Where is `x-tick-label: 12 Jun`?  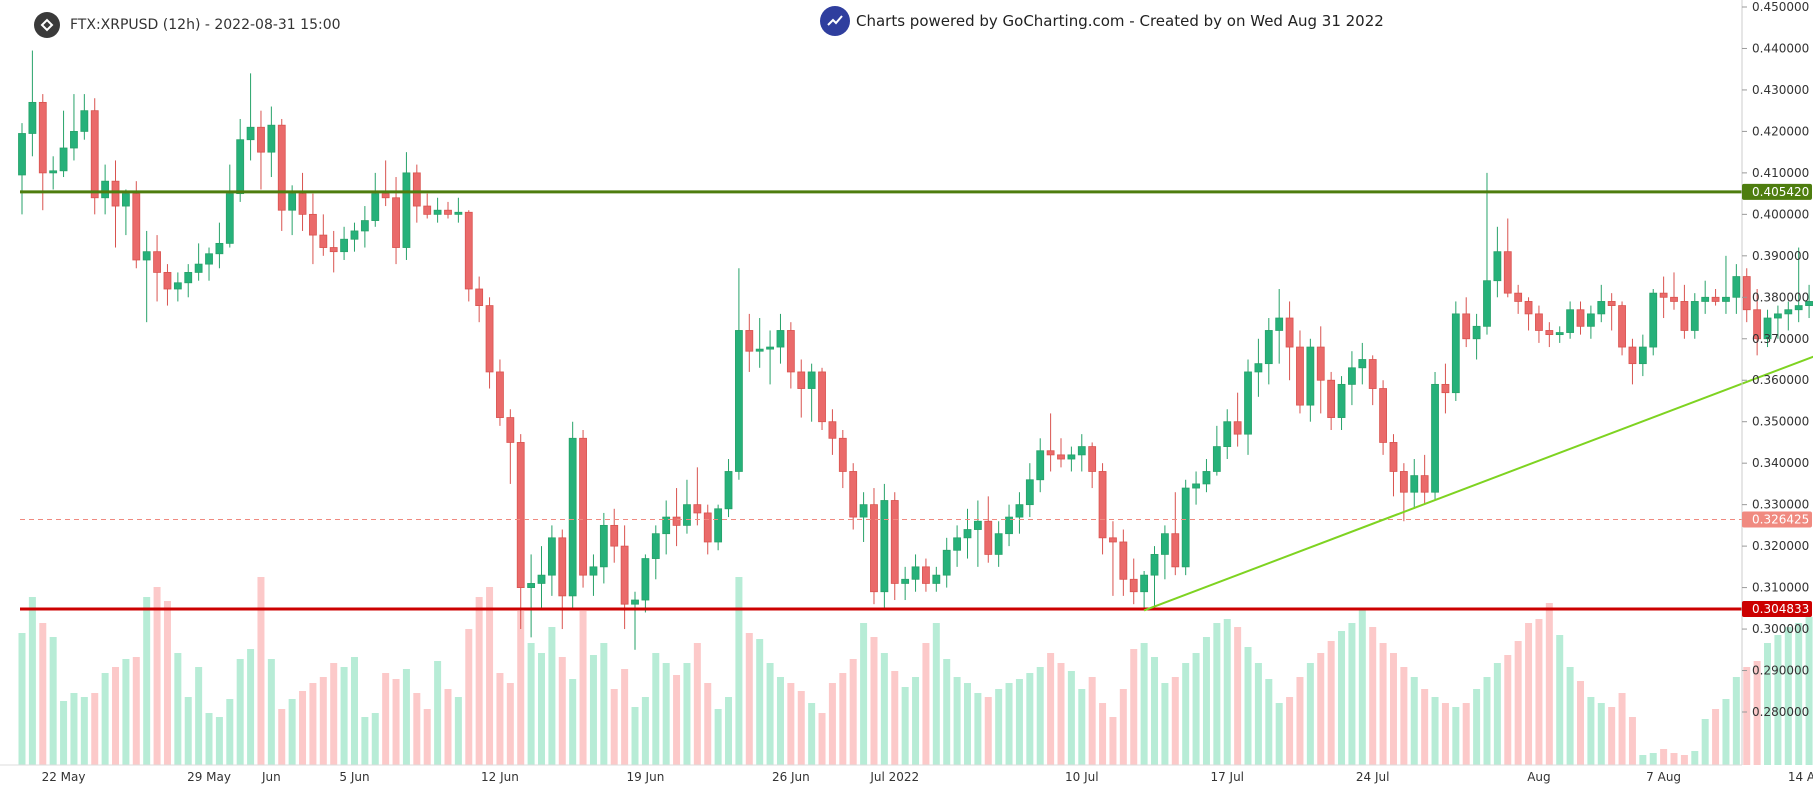 x-tick-label: 12 Jun is located at coordinates (500, 777).